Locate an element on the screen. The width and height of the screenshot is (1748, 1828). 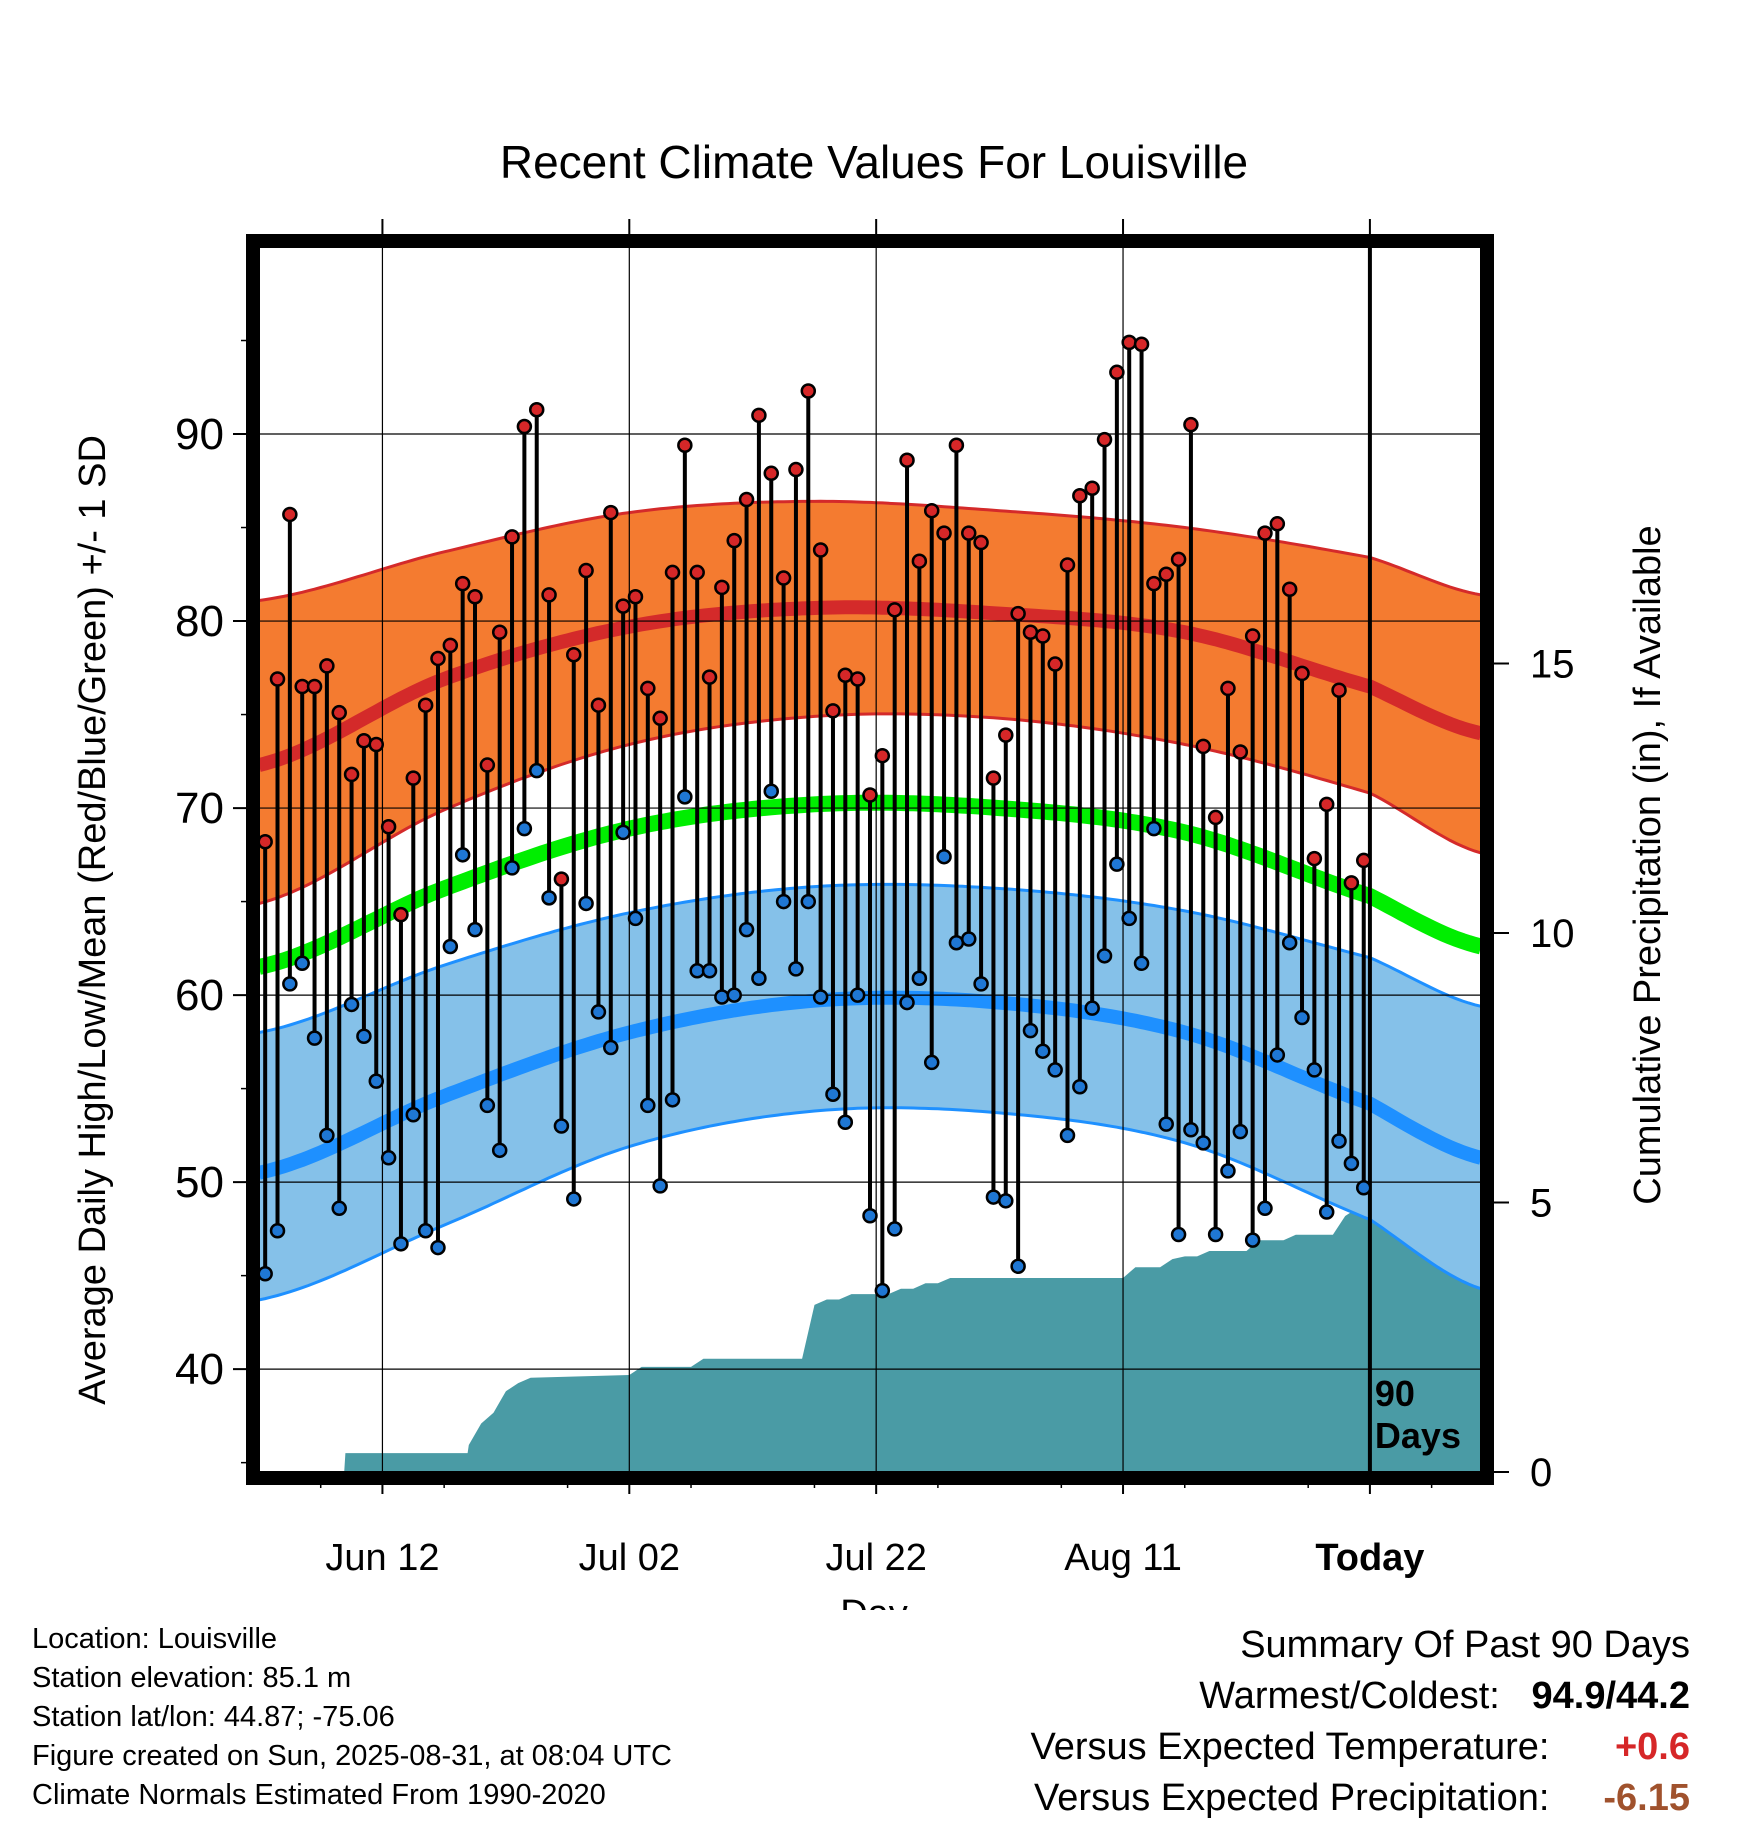
y-tick-label: 70 is located at coordinates (199, 808).